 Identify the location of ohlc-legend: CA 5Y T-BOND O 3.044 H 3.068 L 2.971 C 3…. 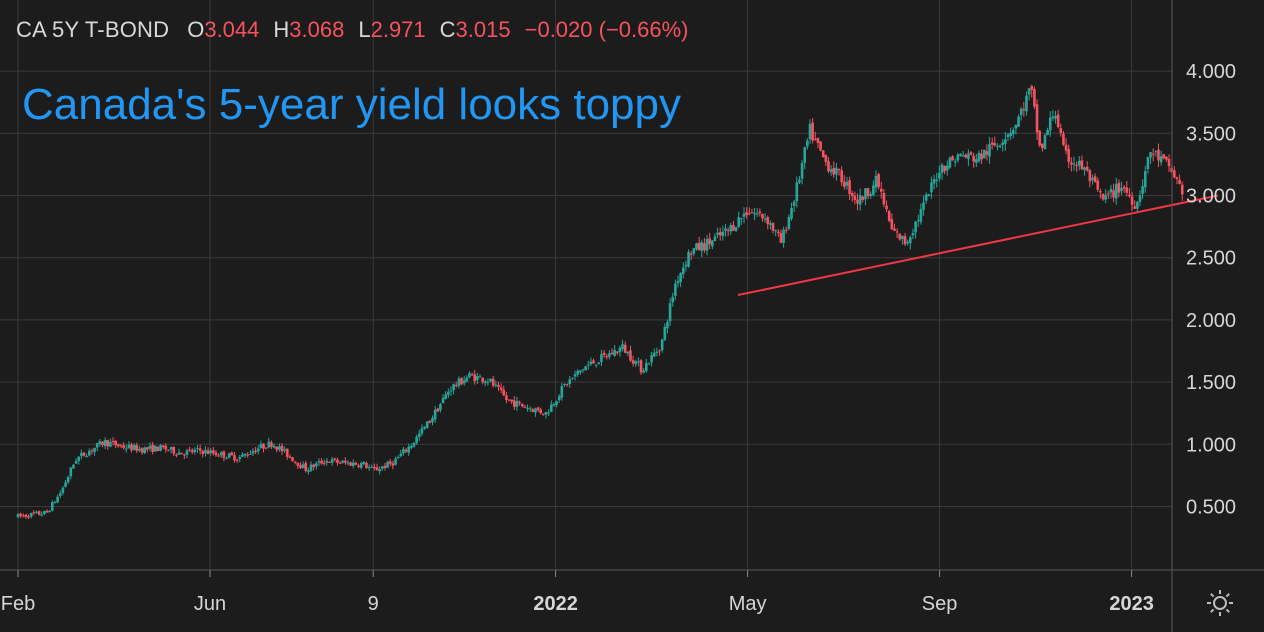
(352, 30).